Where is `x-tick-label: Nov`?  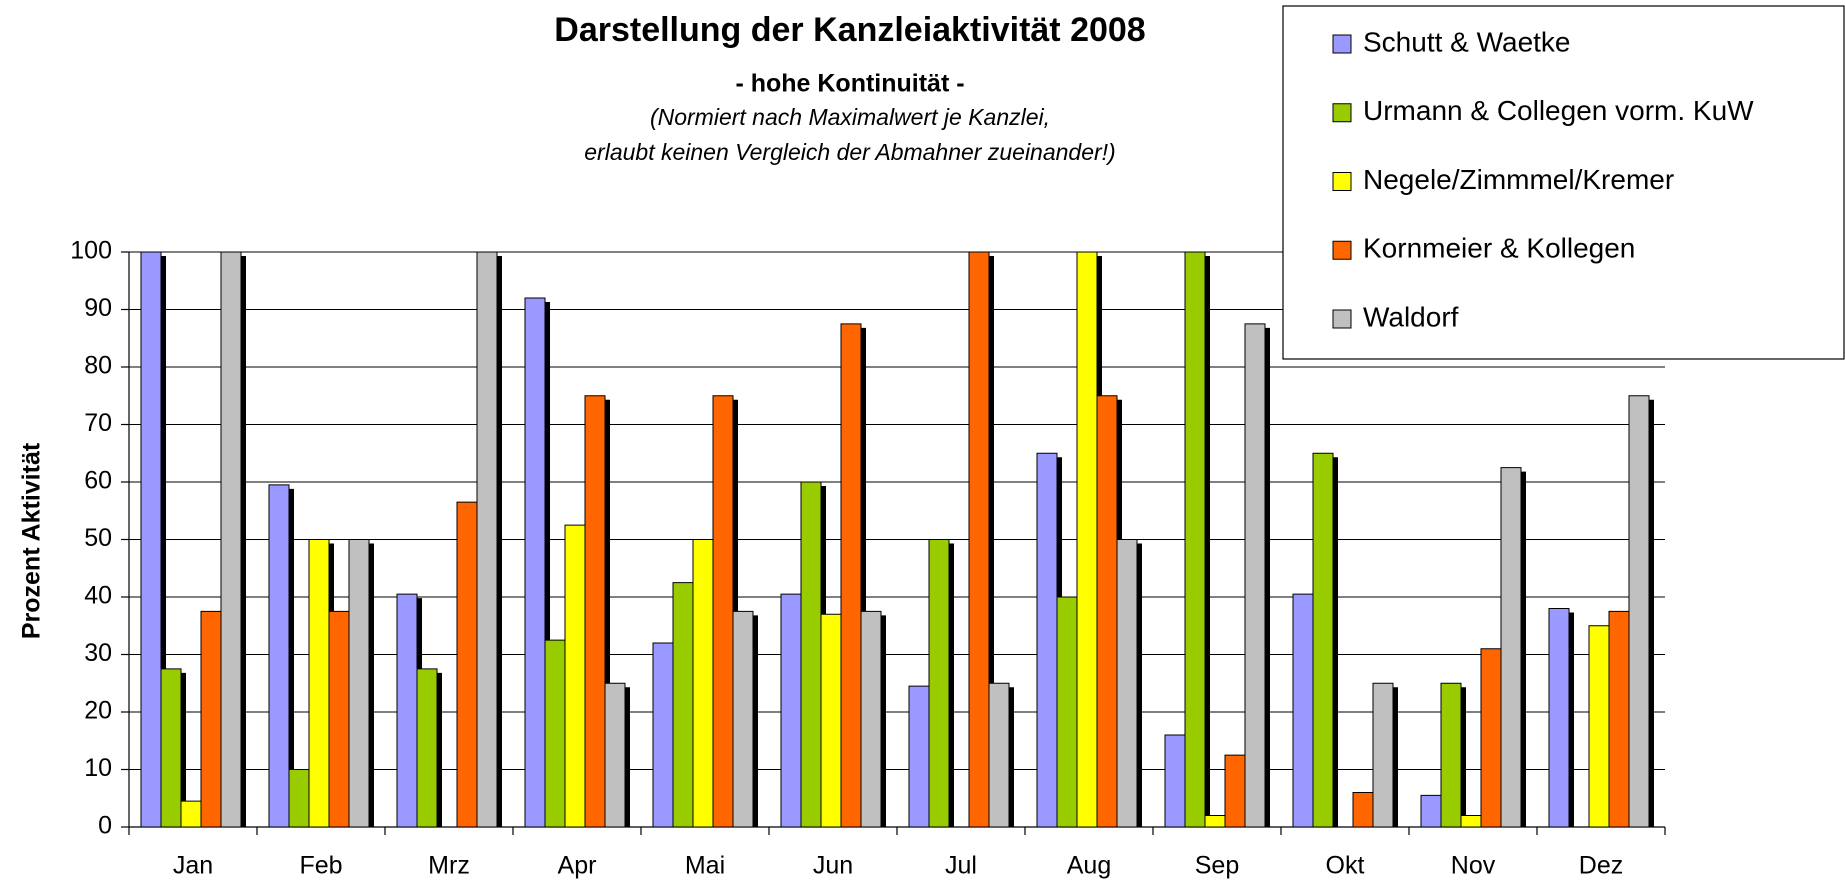
x-tick-label: Nov is located at coordinates (1473, 866).